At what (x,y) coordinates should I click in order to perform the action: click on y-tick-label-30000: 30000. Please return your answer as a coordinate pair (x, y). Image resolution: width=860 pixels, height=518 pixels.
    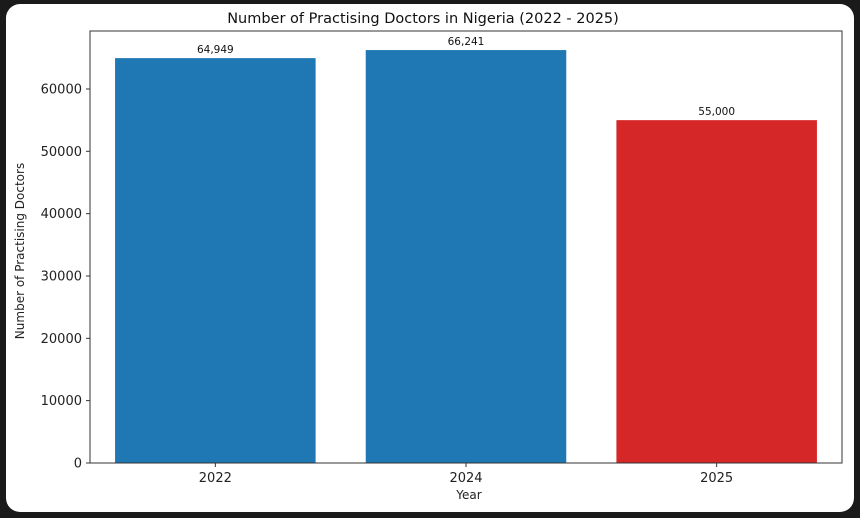
    Looking at the image, I should click on (61, 276).